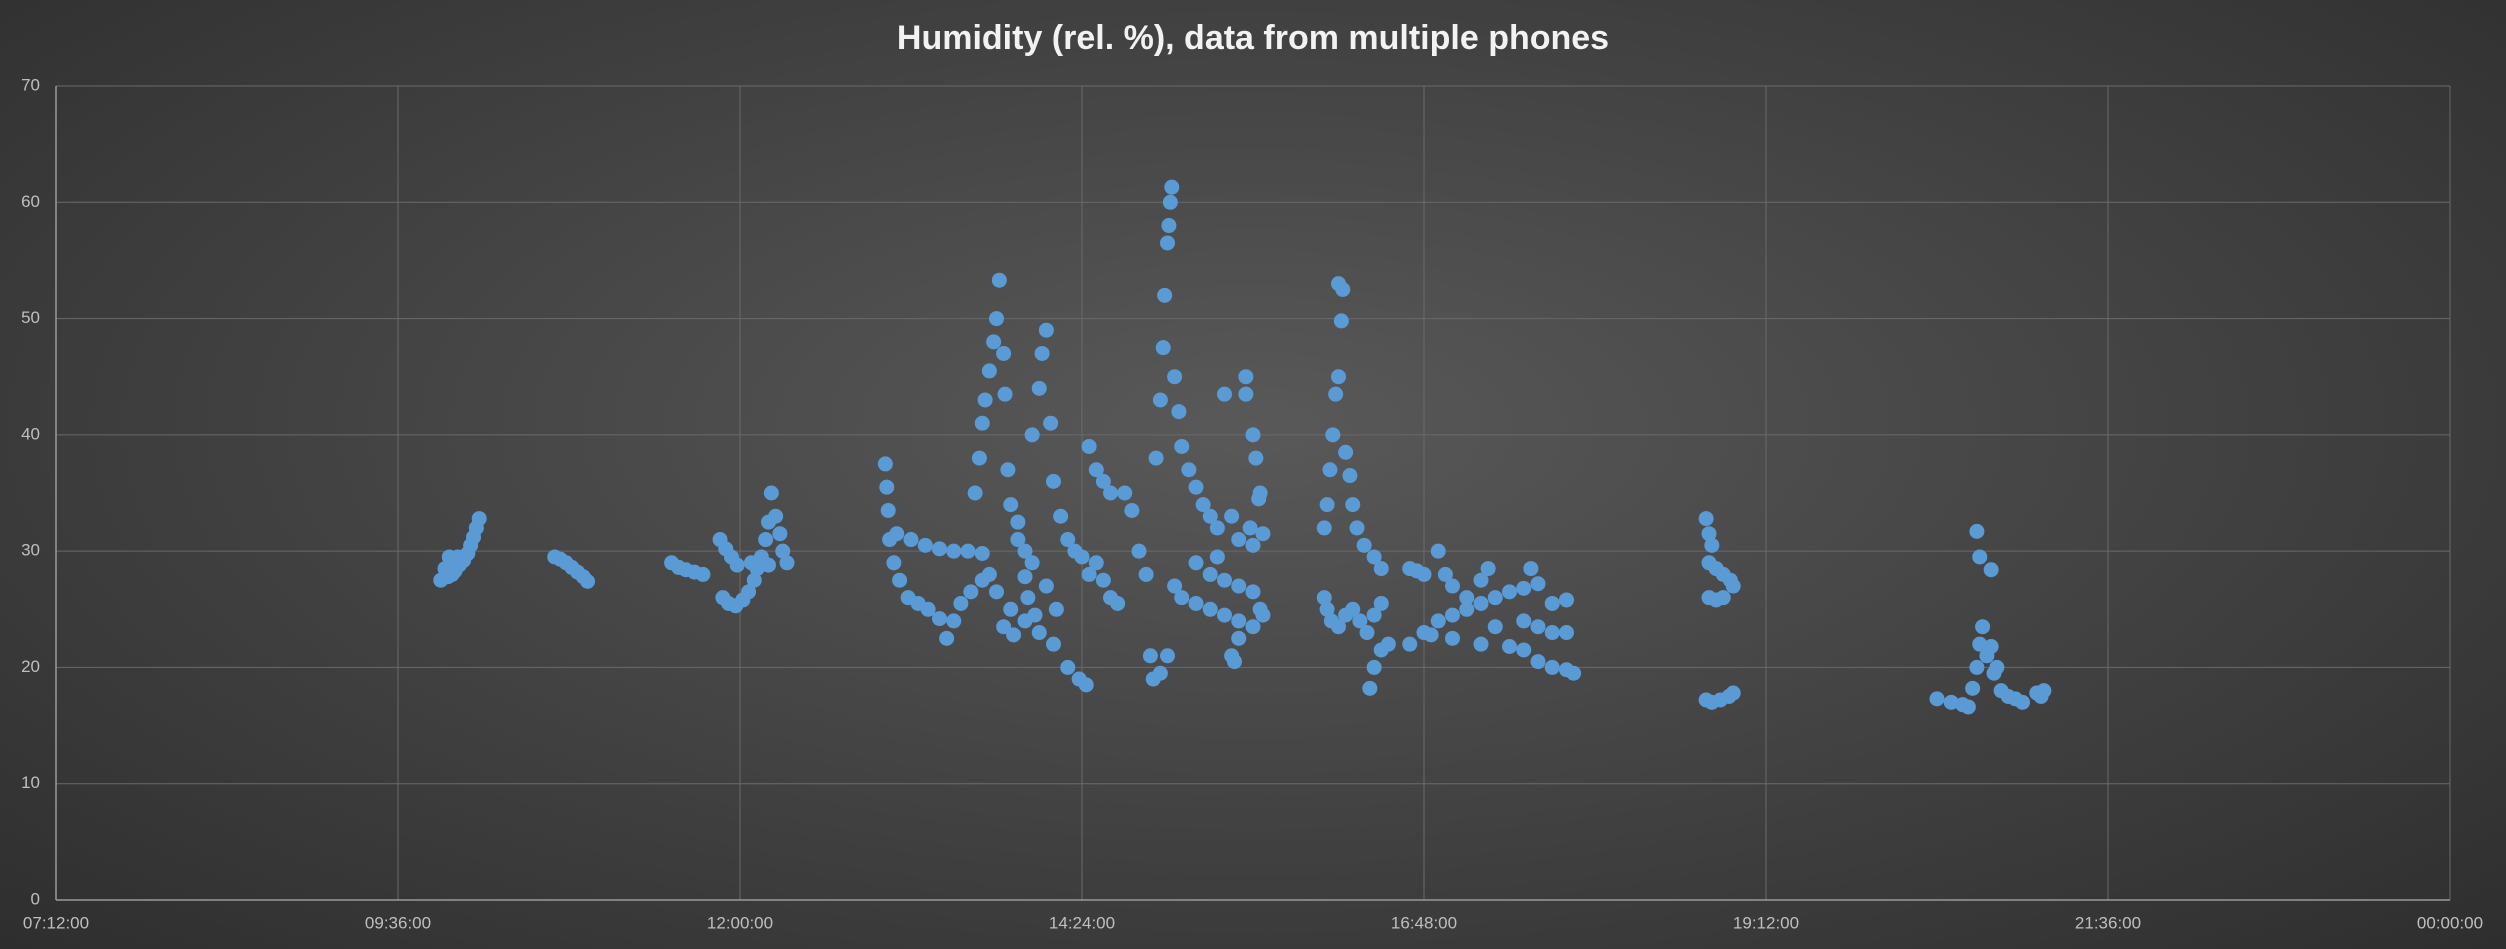  What do you see at coordinates (740, 922) in the screenshot?
I see `x-tick-label: 12:00:00` at bounding box center [740, 922].